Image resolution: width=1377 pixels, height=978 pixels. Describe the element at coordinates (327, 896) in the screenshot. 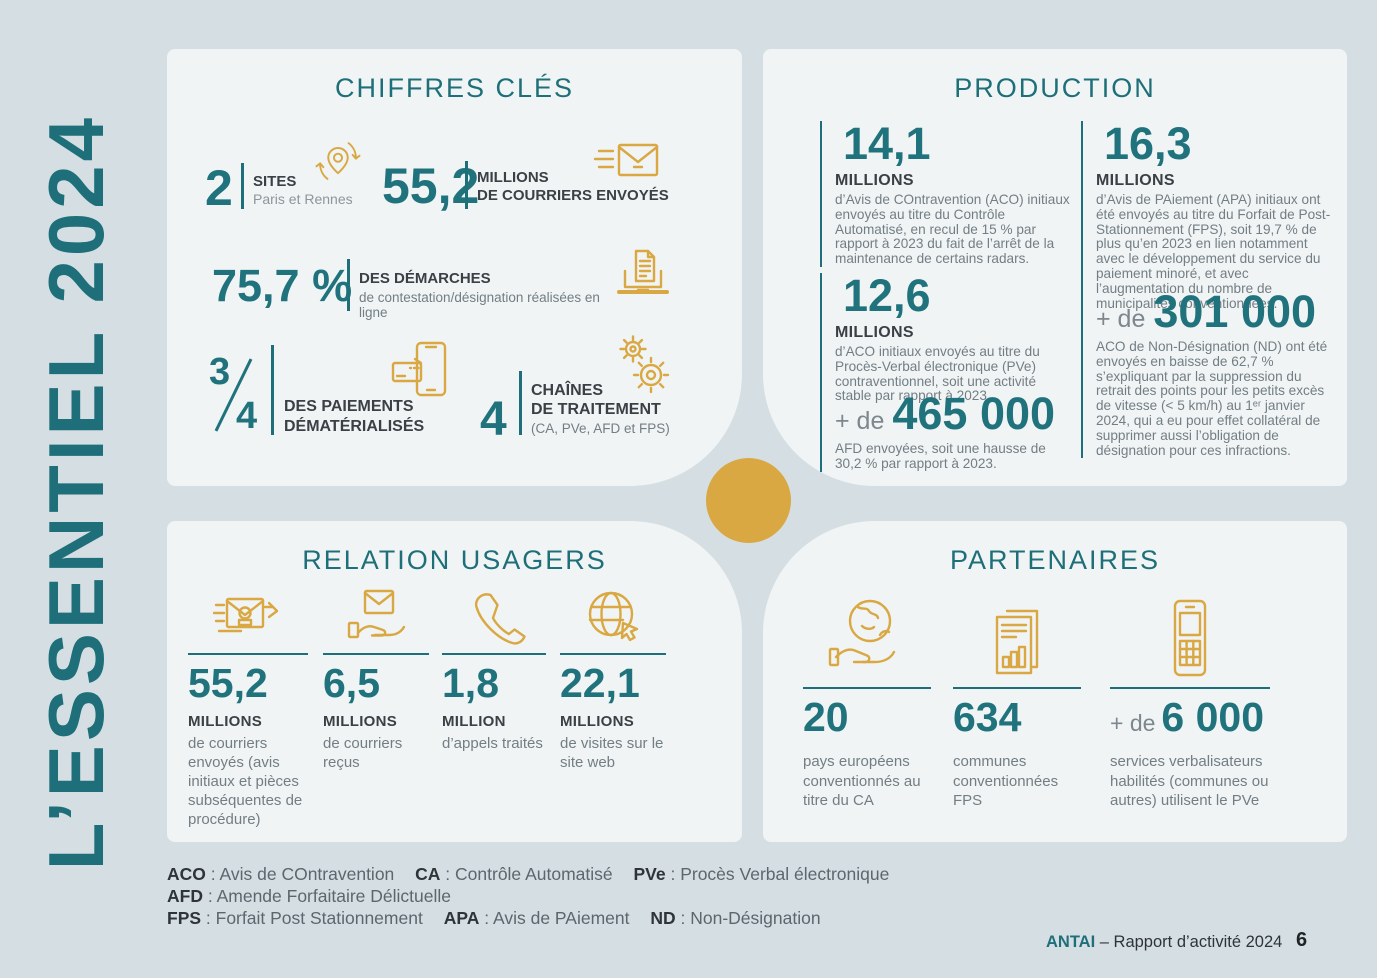

I see `legend-def: : Amende Forfaitaire Délictuelle` at that location.